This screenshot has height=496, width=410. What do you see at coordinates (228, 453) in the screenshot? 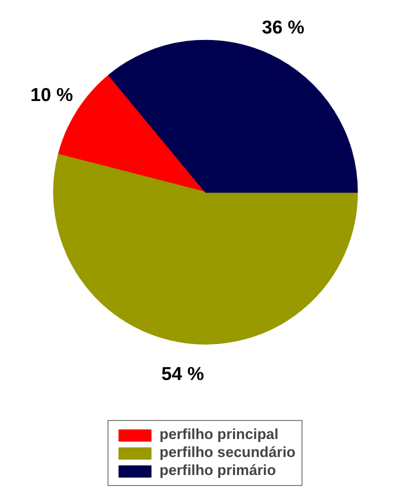
I see `legend-label: perfilho secundário` at bounding box center [228, 453].